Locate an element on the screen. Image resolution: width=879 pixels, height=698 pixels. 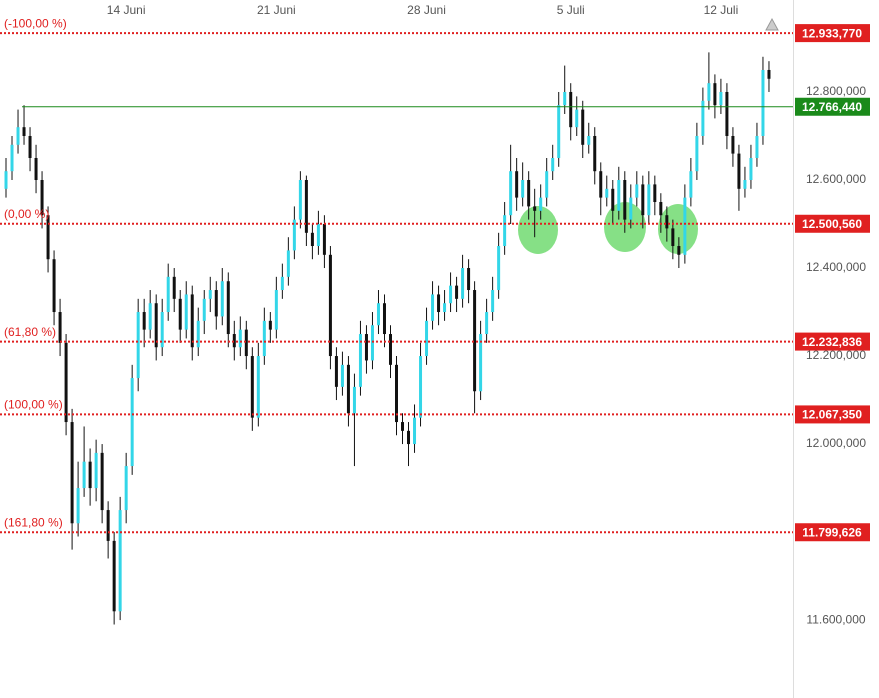
level-label: 12.500,560 is located at coordinates (832, 224).